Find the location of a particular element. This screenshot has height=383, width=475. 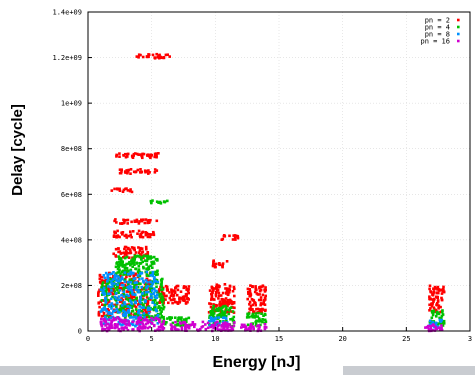

y-tick-label: 6e+08 is located at coordinates (71, 195).